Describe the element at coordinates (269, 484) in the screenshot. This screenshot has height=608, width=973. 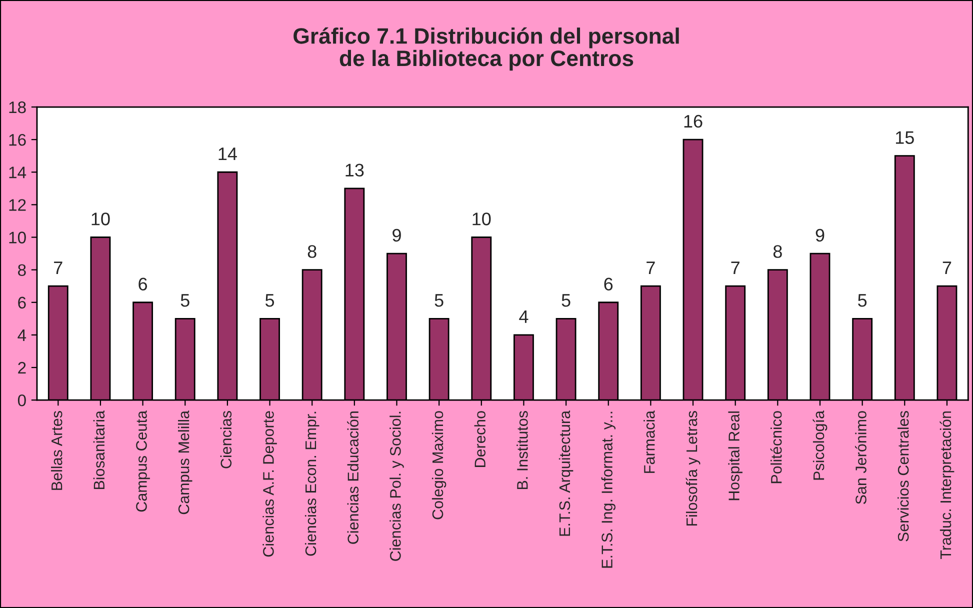
I see `x-tick-label: Ciencias A.F. Deporte` at that location.